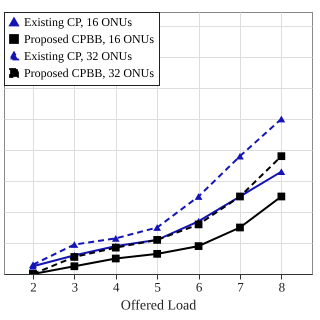 The width and height of the screenshot is (320, 320). What do you see at coordinates (158, 306) in the screenshot?
I see `x-axis-title: Offered Load` at bounding box center [158, 306].